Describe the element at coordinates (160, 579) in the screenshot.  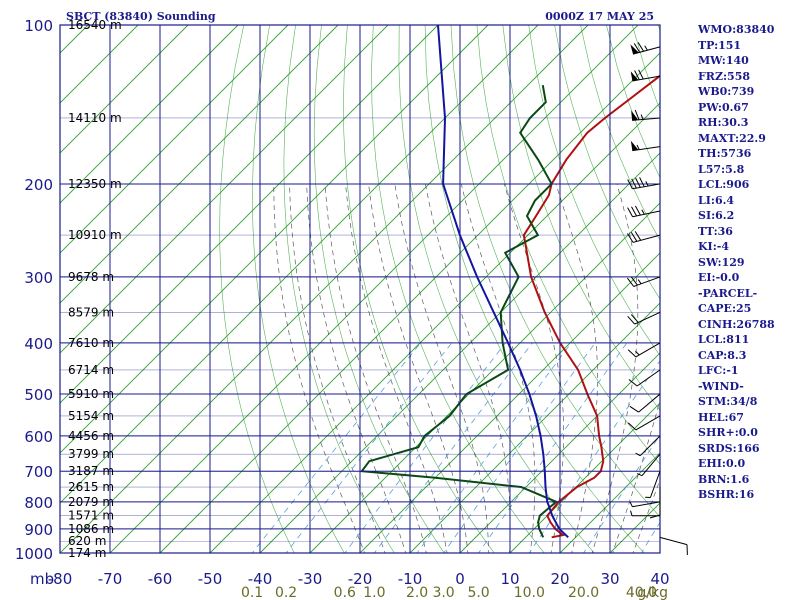
I see `temperature-tick-label: -60` at that location.